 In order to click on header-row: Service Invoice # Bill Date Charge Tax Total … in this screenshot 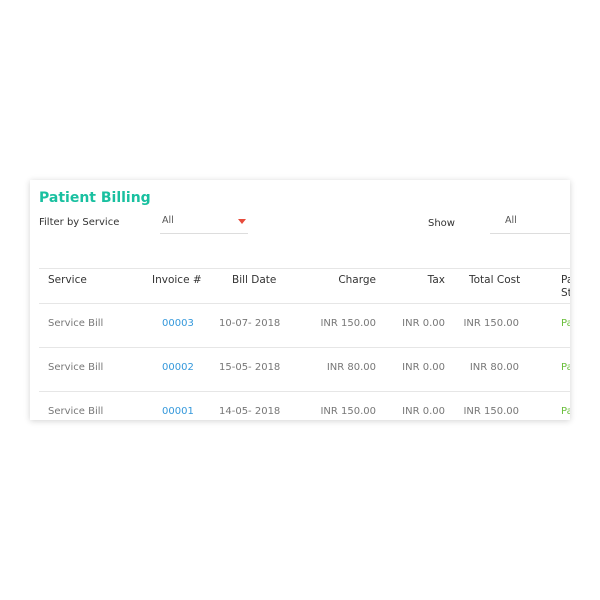, I will do `click(304, 285)`.